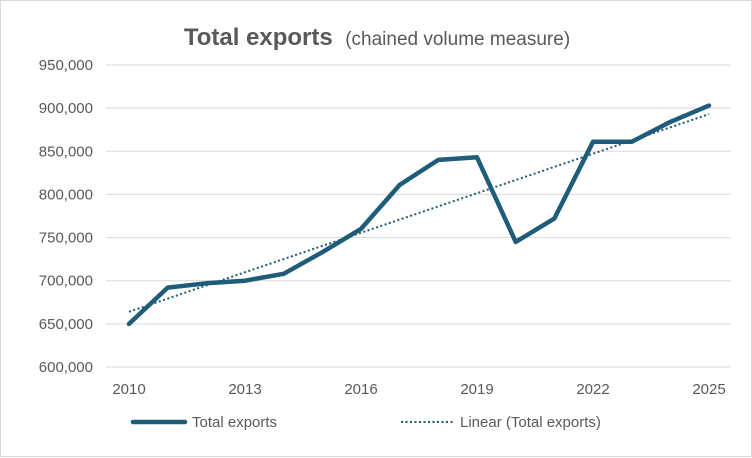 The width and height of the screenshot is (752, 458). I want to click on y-tick-label: 600,000, so click(66, 367).